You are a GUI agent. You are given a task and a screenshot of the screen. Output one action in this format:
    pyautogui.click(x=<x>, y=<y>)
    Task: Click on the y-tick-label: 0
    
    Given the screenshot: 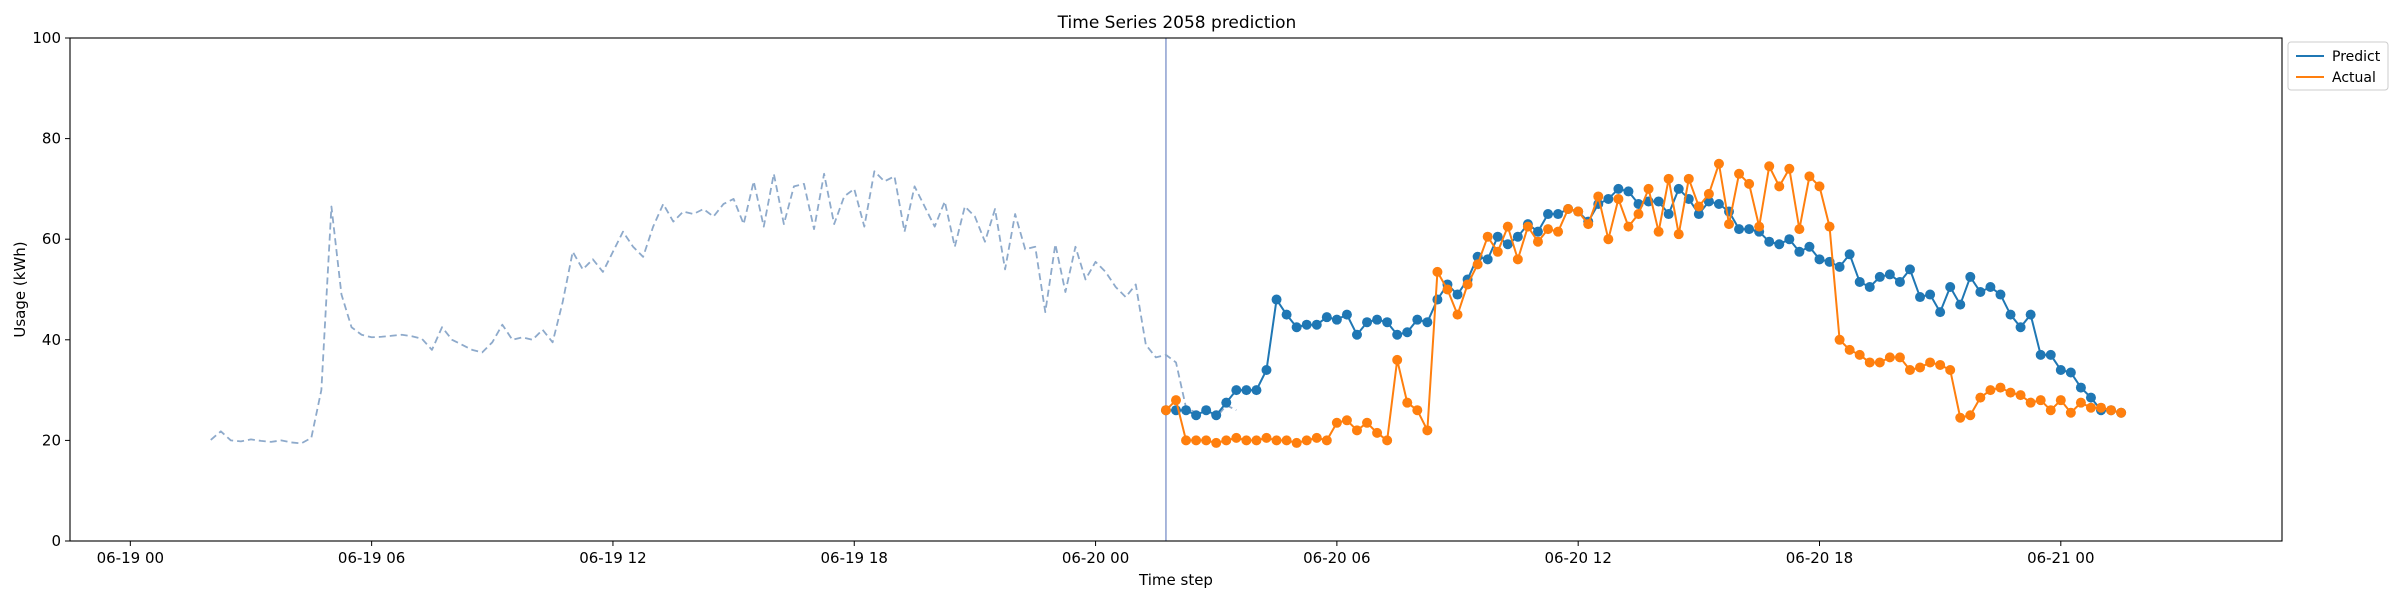 What is the action you would take?
    pyautogui.click(x=56, y=541)
    